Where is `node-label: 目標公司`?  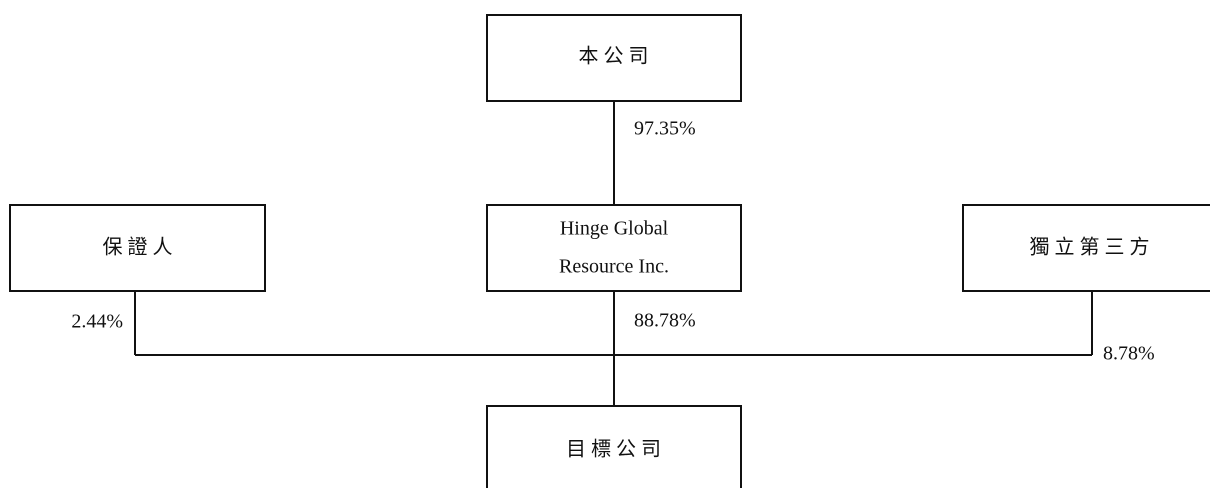 node-label: 目標公司 is located at coordinates (616, 449).